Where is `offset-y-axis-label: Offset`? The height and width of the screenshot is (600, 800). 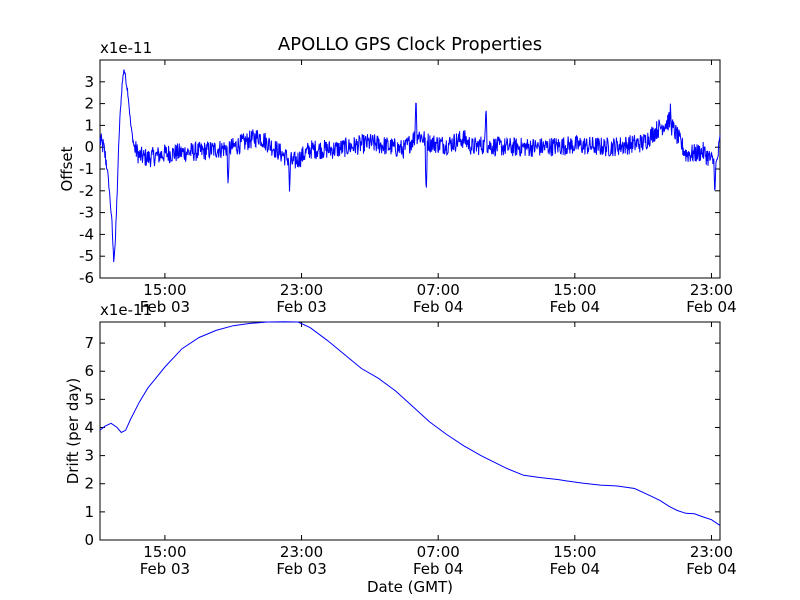 offset-y-axis-label: Offset is located at coordinates (67, 168).